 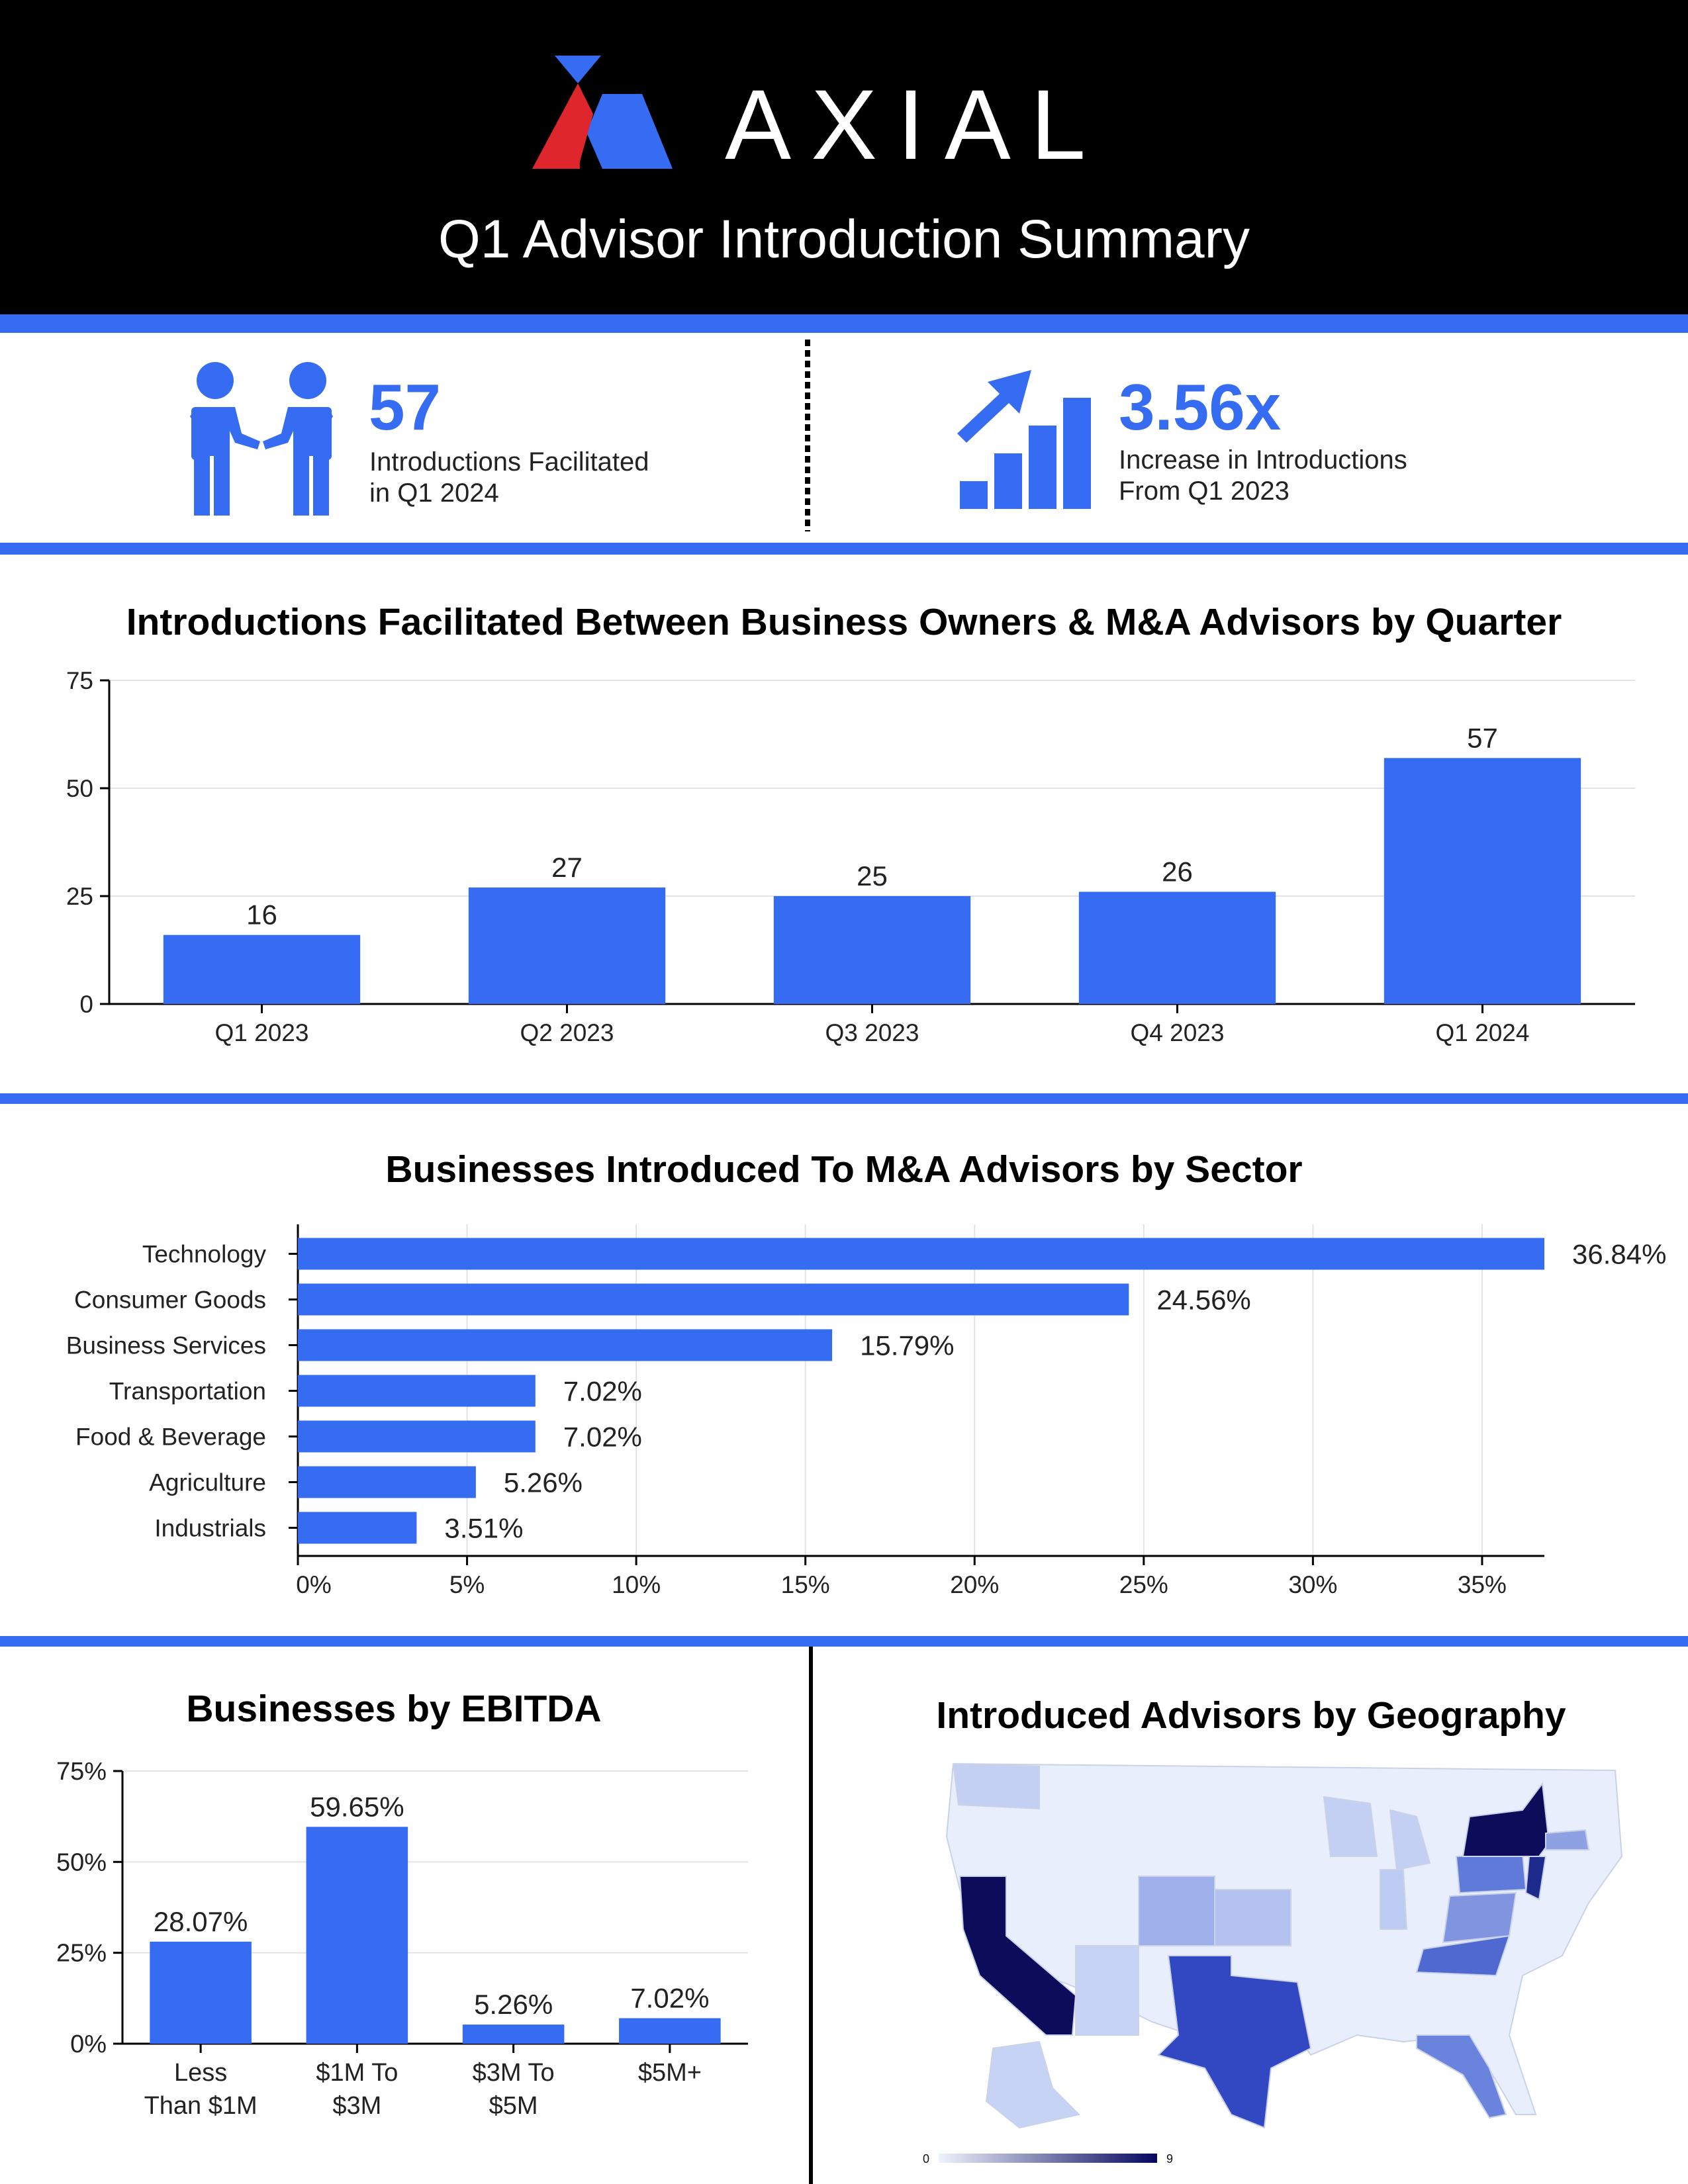 I want to click on x-tick-label: $5M+, so click(x=670, y=2073).